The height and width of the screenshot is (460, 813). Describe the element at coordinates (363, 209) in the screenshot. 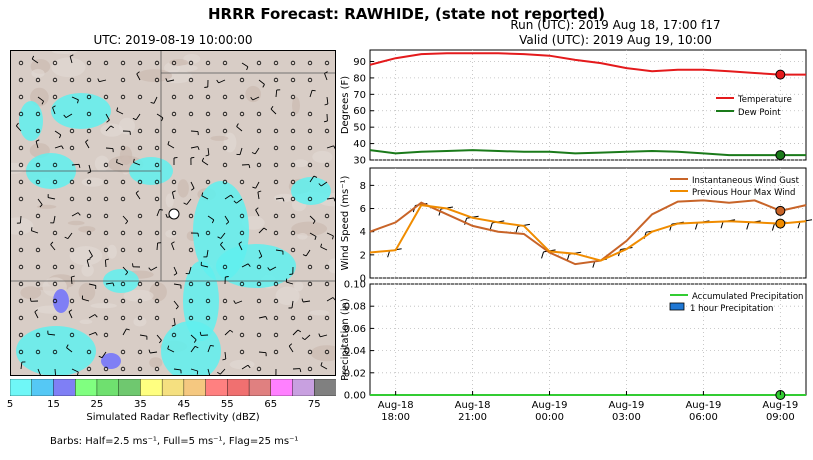

I see `y-tick-label: 6` at that location.